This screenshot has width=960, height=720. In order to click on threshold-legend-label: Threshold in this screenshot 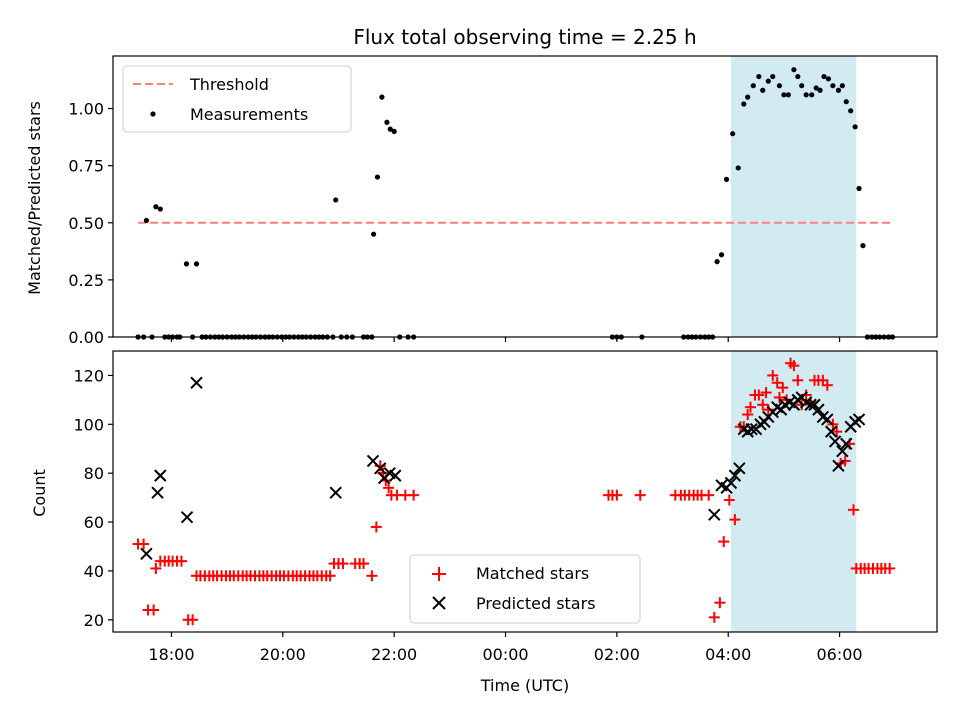, I will do `click(229, 84)`.